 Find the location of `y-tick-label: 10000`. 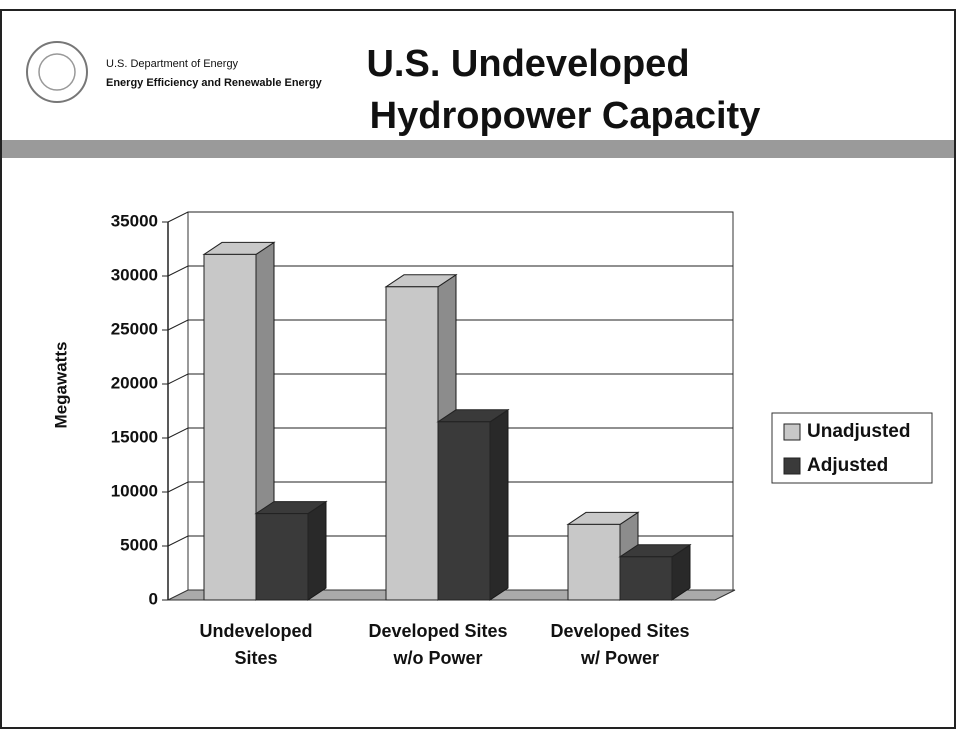

y-tick-label: 10000 is located at coordinates (134, 490).